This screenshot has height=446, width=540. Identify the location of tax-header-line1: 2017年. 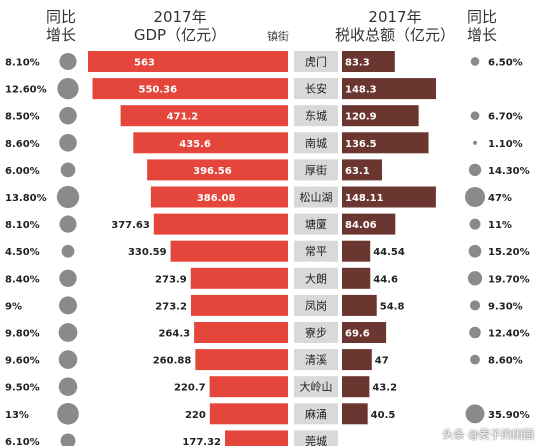
(395, 17).